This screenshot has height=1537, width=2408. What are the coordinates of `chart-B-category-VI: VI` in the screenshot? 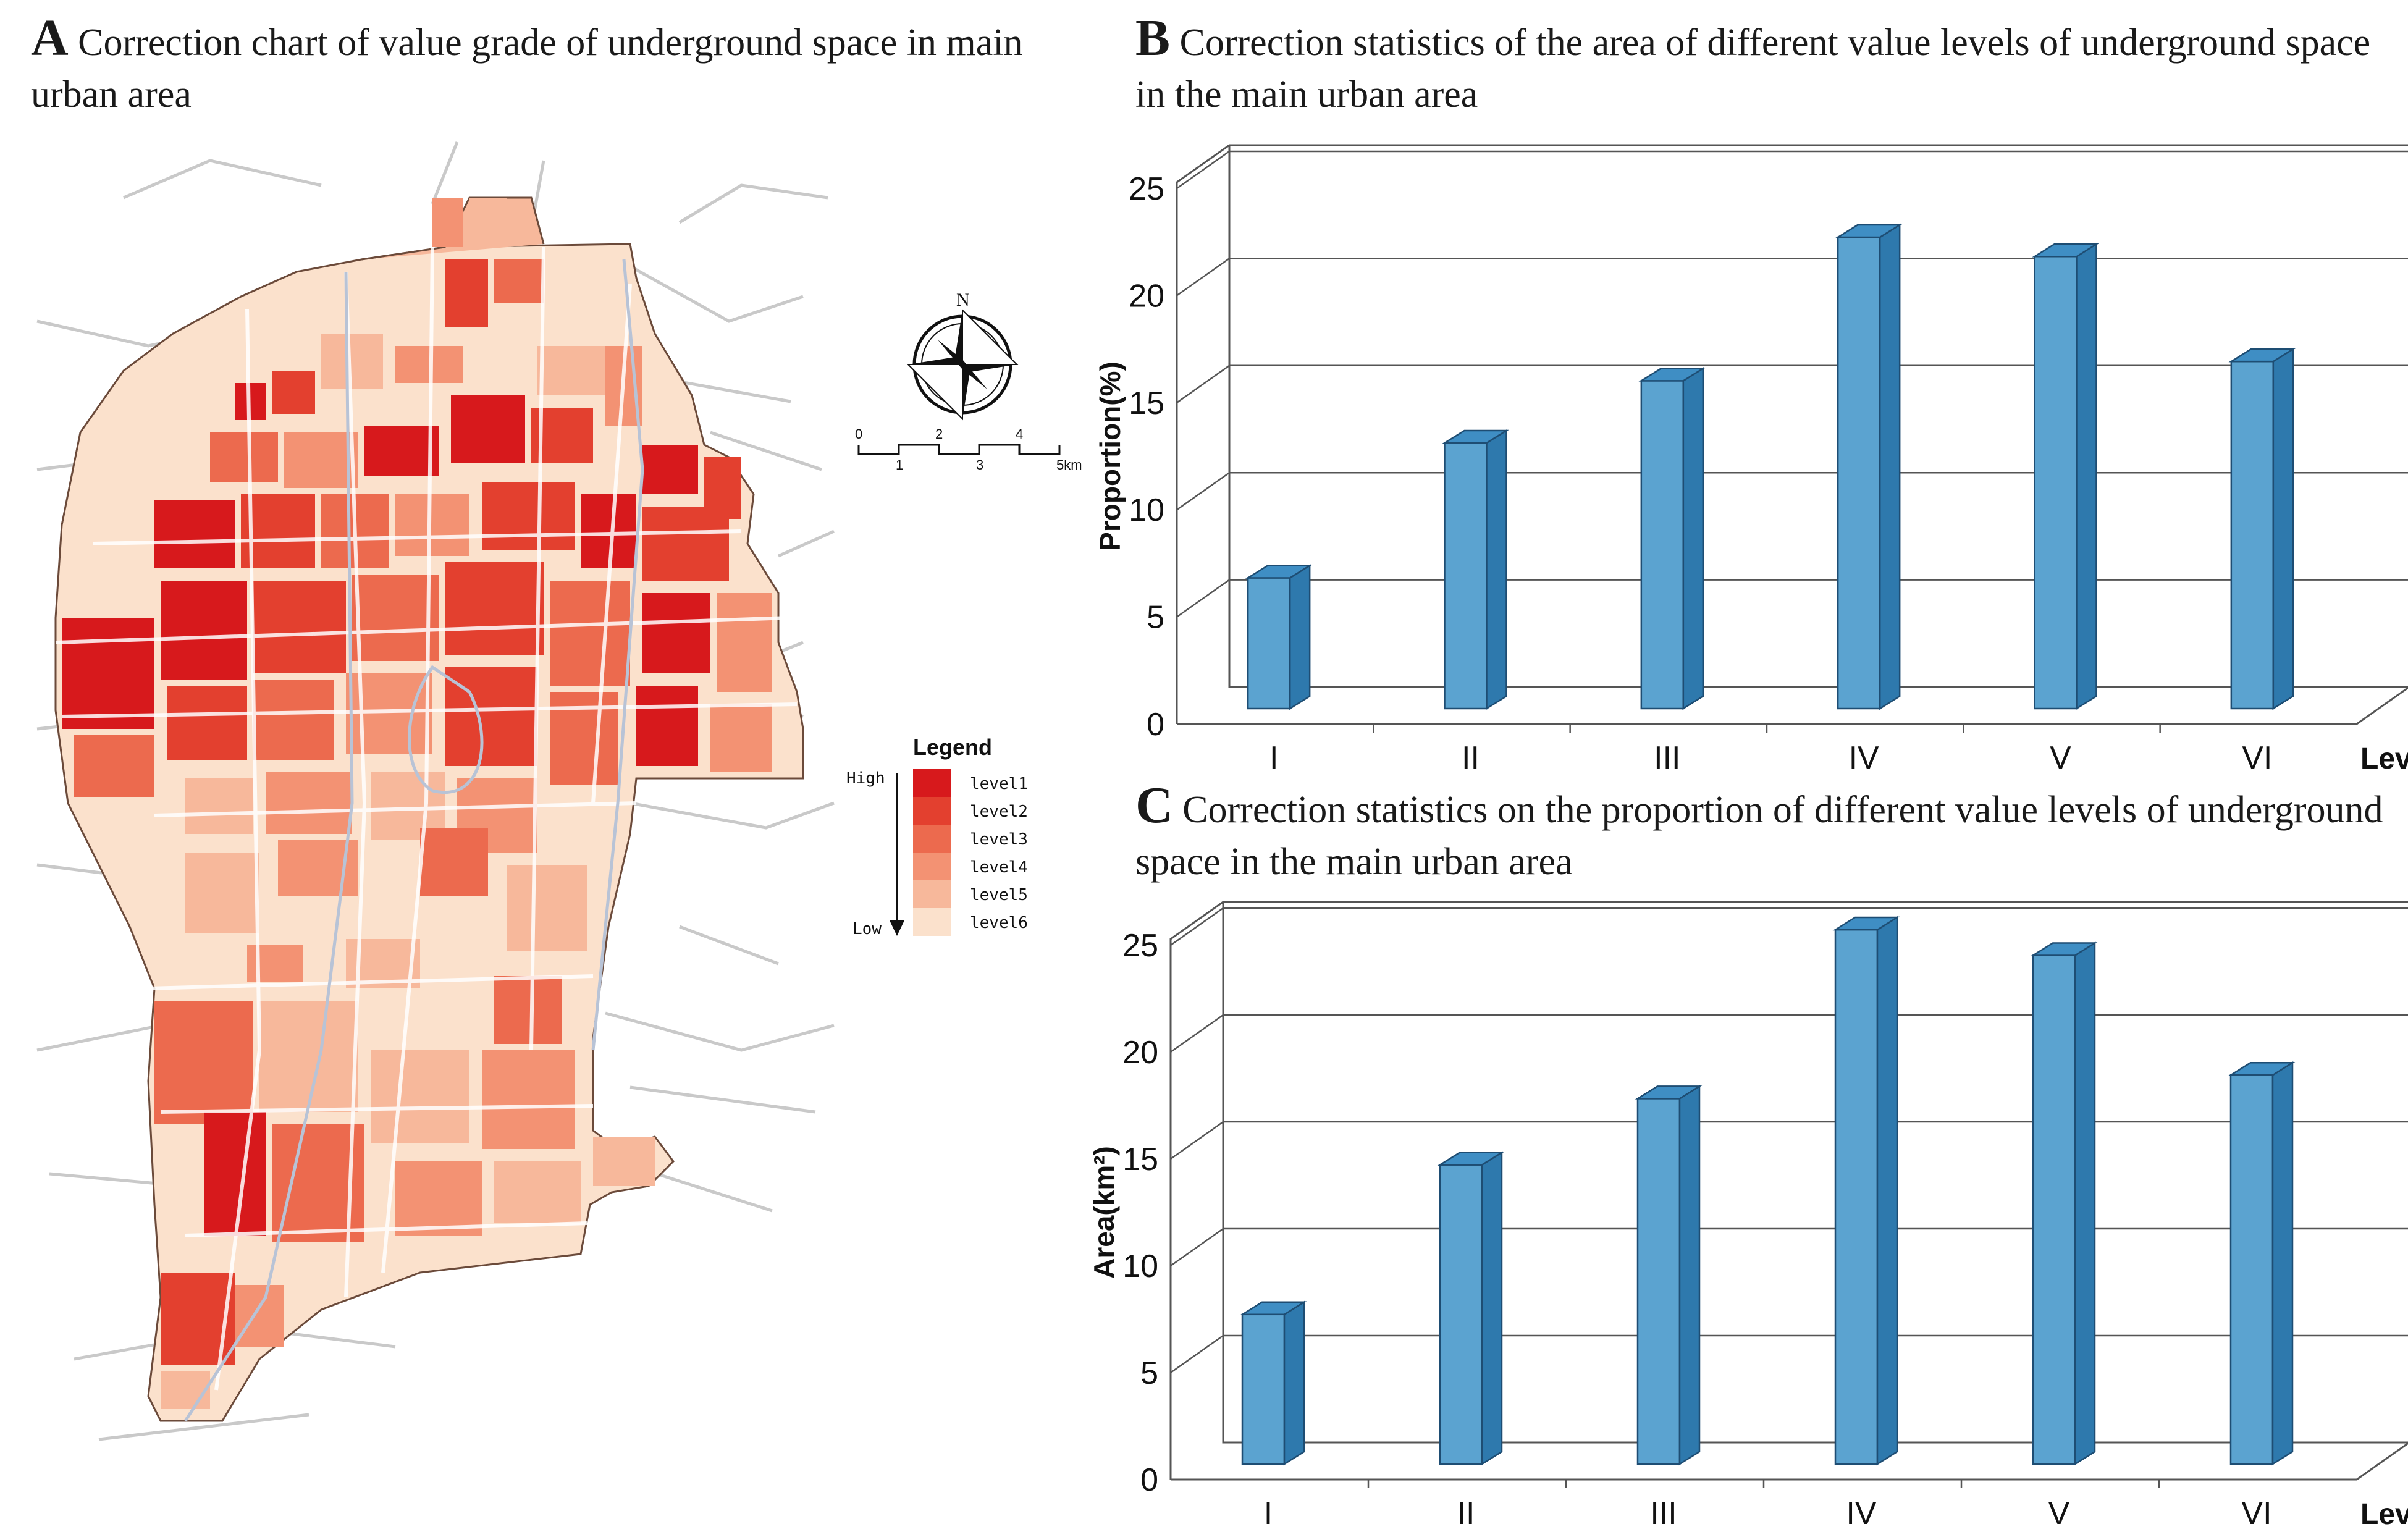 It's located at (2257, 758).